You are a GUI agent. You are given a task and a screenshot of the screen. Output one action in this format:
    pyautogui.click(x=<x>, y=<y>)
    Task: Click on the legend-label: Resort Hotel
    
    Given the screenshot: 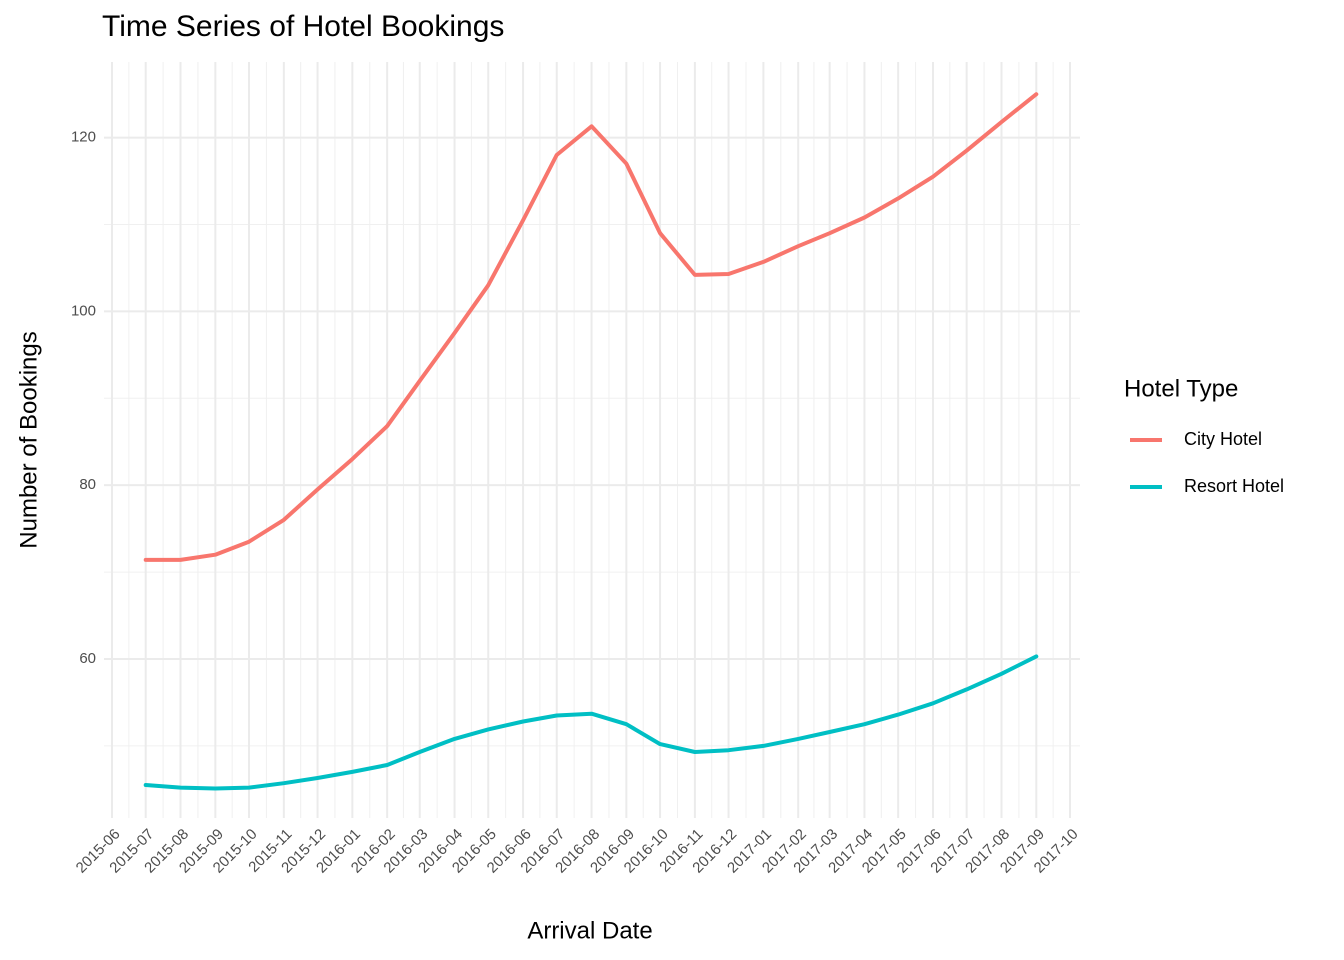 What is the action you would take?
    pyautogui.click(x=1234, y=486)
    